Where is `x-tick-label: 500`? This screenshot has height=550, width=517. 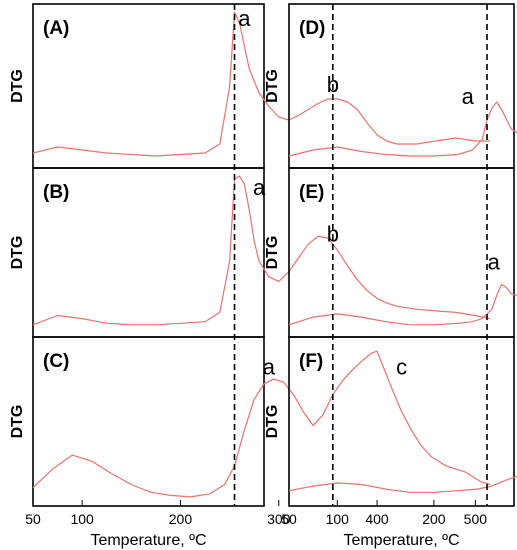 x-tick-label: 500 is located at coordinates (476, 519).